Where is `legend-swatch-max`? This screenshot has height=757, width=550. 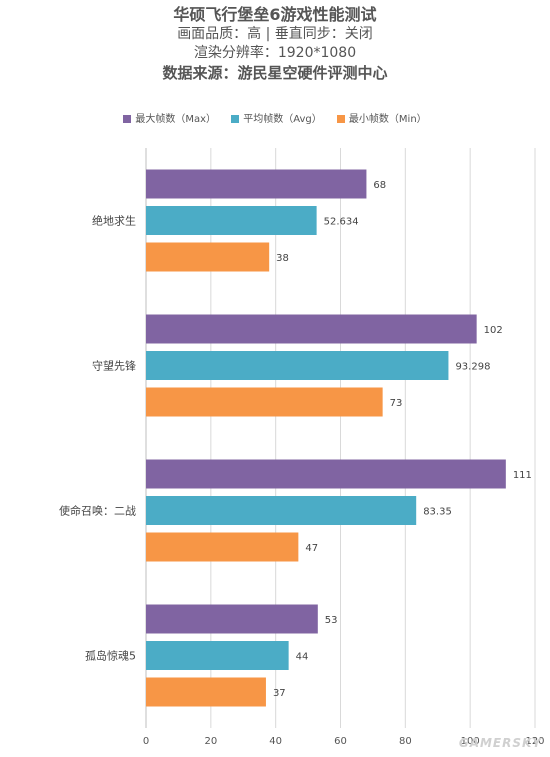 legend-swatch-max is located at coordinates (127, 119).